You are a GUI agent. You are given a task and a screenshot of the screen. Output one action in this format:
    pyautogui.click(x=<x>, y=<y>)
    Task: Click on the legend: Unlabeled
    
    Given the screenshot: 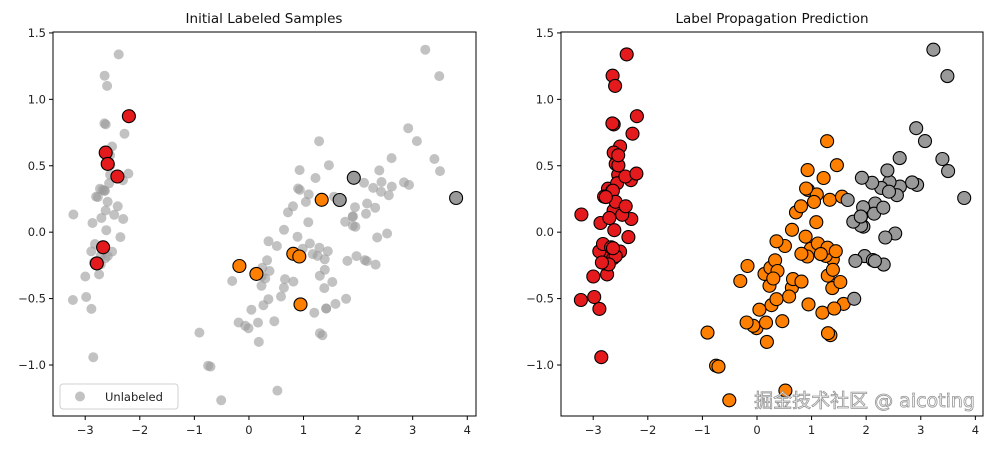 What is the action you would take?
    pyautogui.click(x=119, y=396)
    